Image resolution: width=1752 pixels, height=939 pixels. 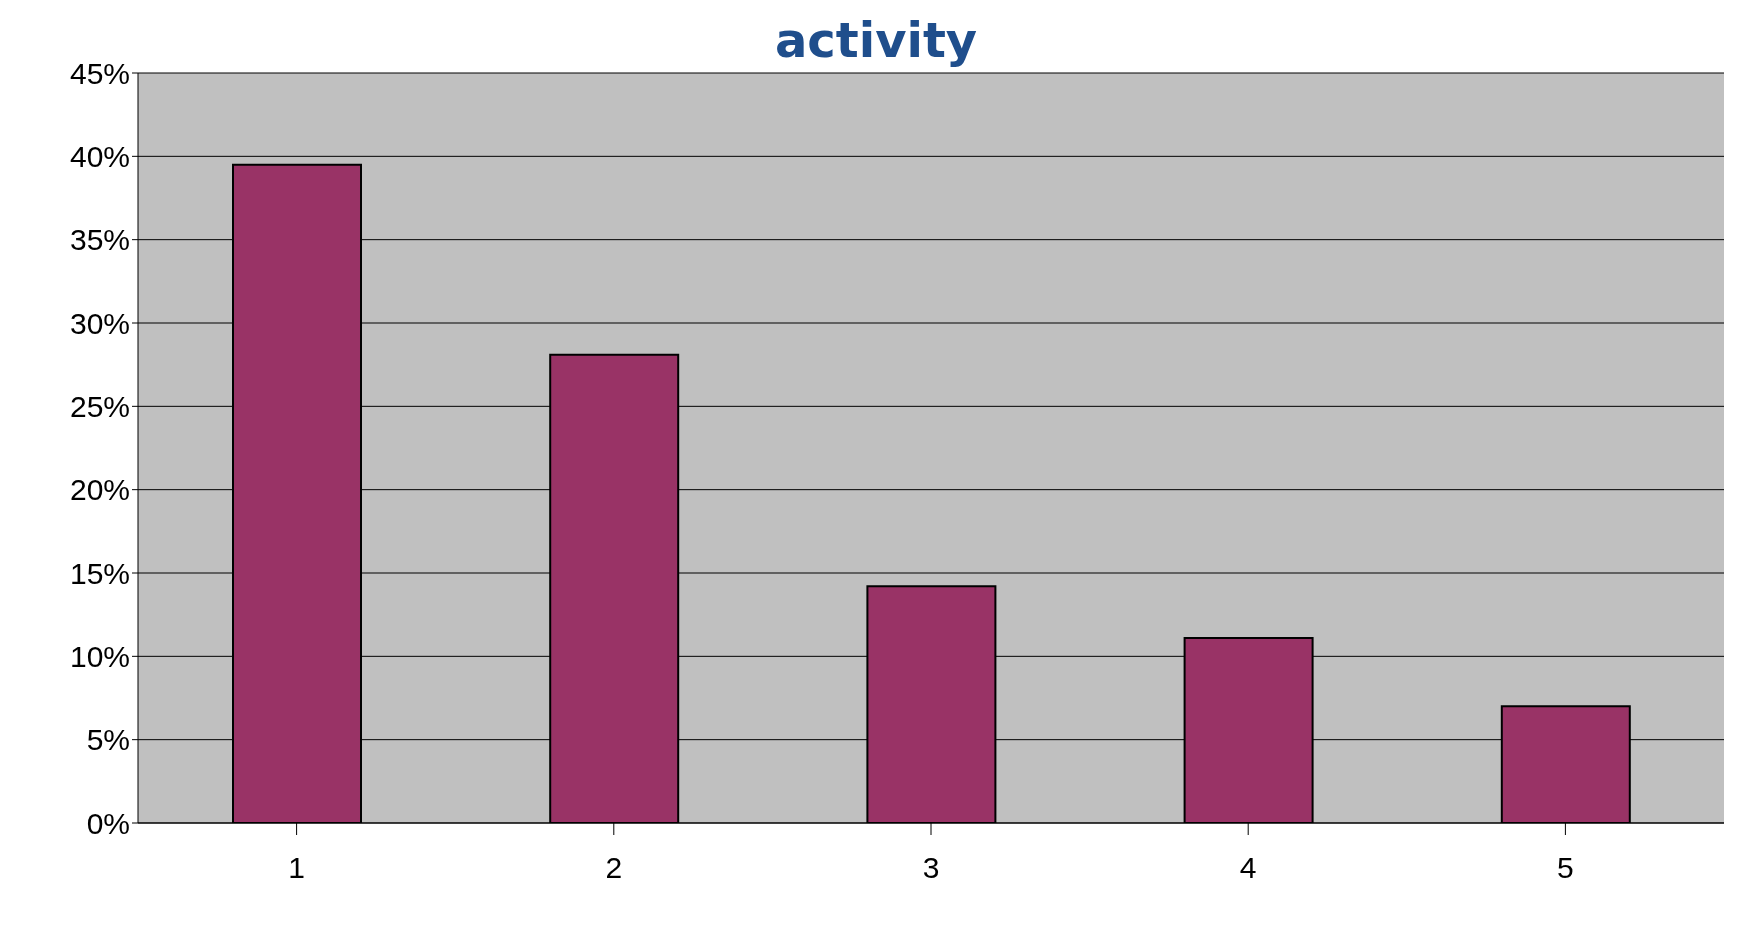 I want to click on y-tick-label: 10%, so click(x=99, y=656).